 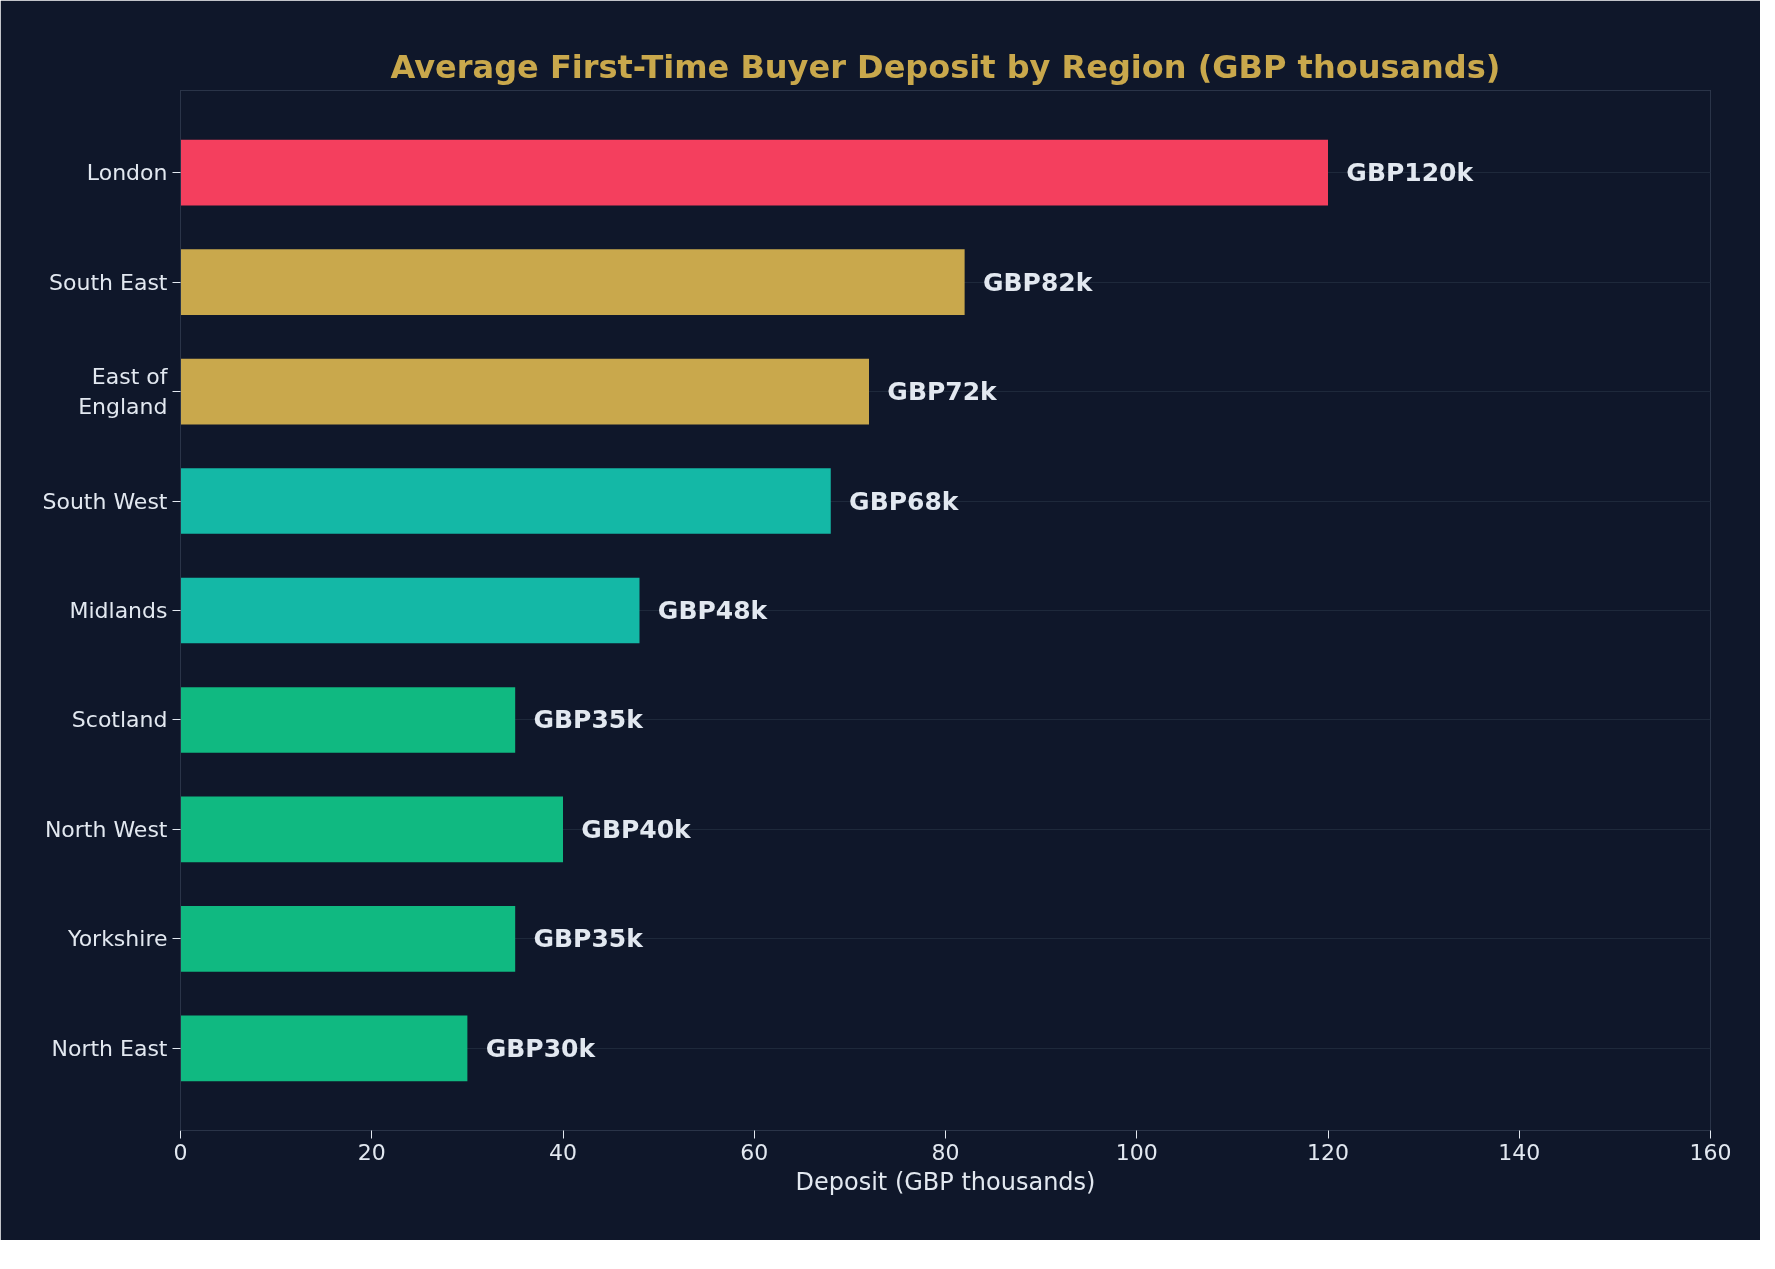 I want to click on x-tick-label: 20, so click(x=371, y=1152).